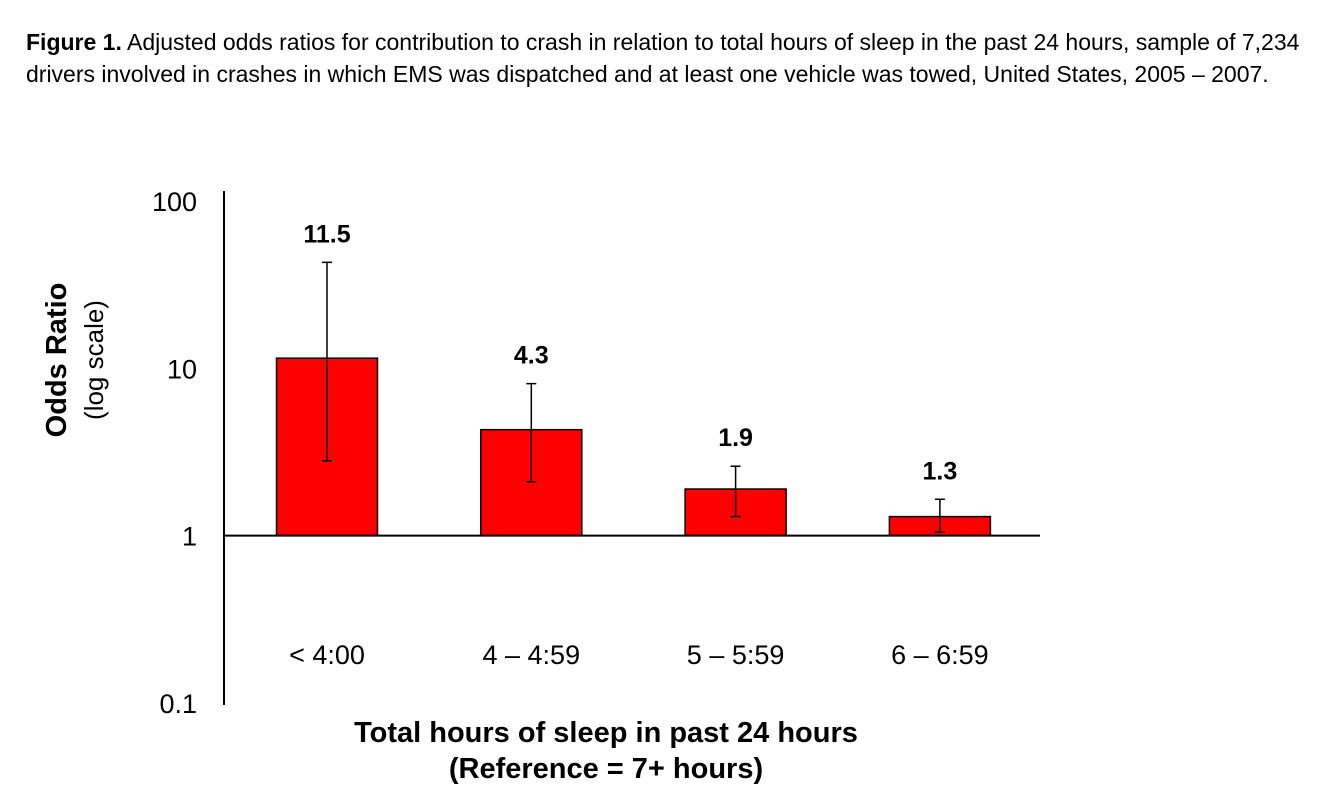 The height and width of the screenshot is (804, 1328). I want to click on y-tick-labels: 100 10 1 0.1, so click(174, 453).